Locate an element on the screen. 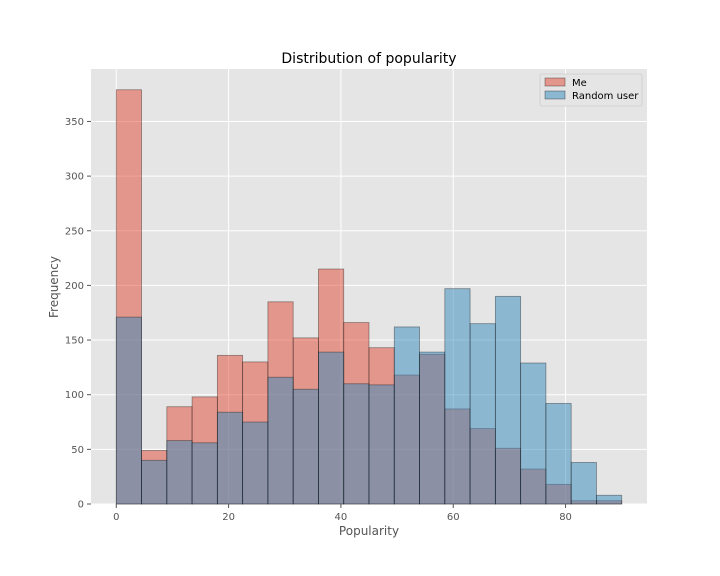 The width and height of the screenshot is (720, 576). legend: Me Random user is located at coordinates (591, 90).